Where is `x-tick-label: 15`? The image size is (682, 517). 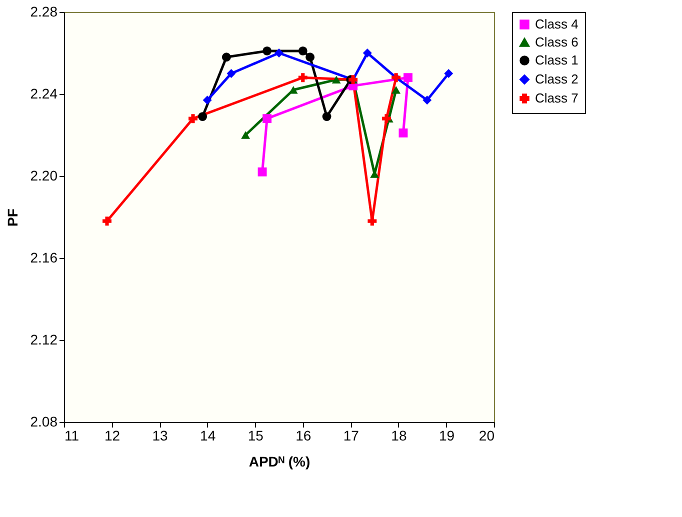
x-tick-label: 15 is located at coordinates (256, 436).